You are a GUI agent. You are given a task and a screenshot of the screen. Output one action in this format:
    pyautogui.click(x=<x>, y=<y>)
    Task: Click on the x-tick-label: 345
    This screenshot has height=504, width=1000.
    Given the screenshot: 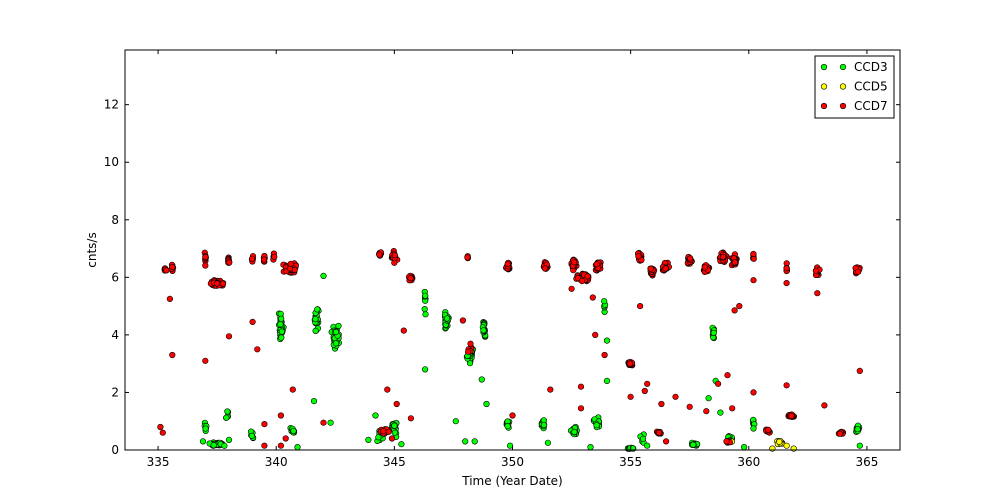 What is the action you would take?
    pyautogui.click(x=394, y=462)
    